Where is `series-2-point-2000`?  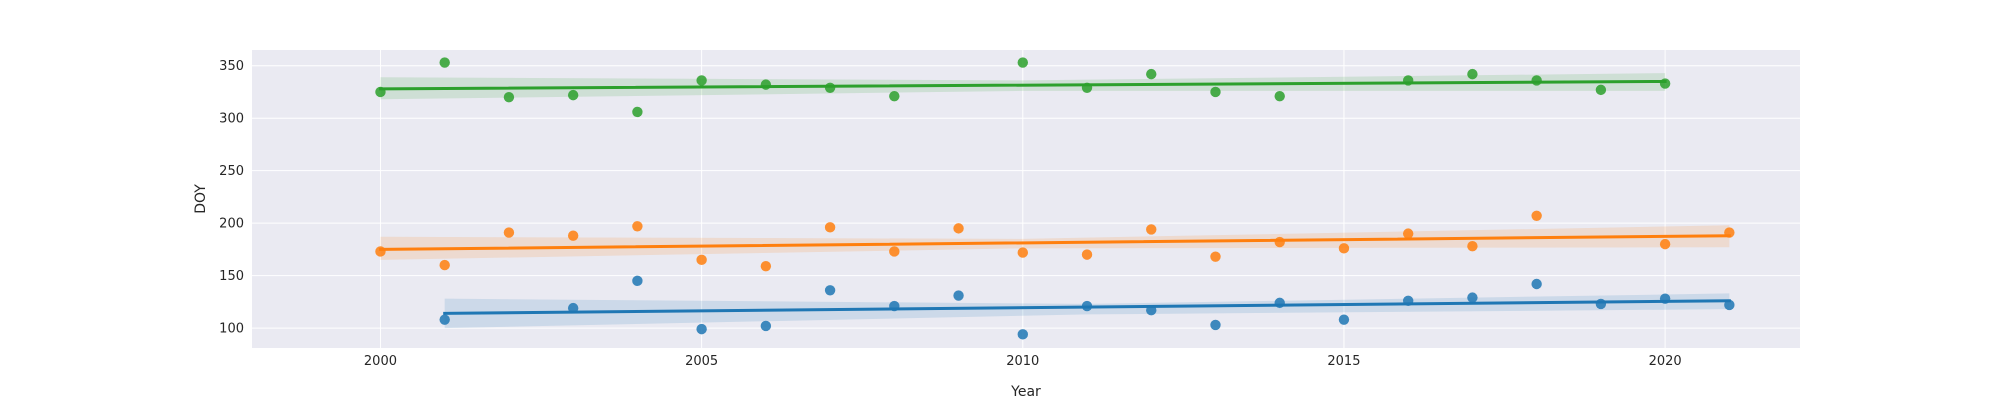 series-2-point-2000 is located at coordinates (380, 92).